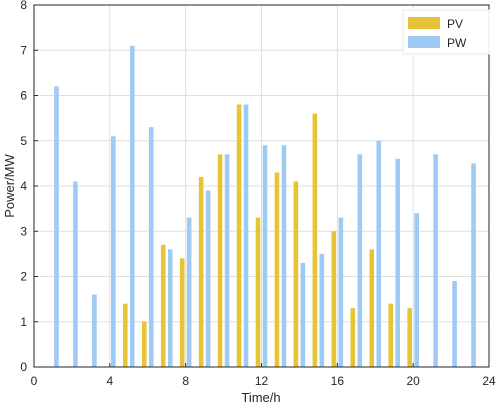 The height and width of the screenshot is (408, 498). What do you see at coordinates (262, 381) in the screenshot?
I see `x-tick-label: 12` at bounding box center [262, 381].